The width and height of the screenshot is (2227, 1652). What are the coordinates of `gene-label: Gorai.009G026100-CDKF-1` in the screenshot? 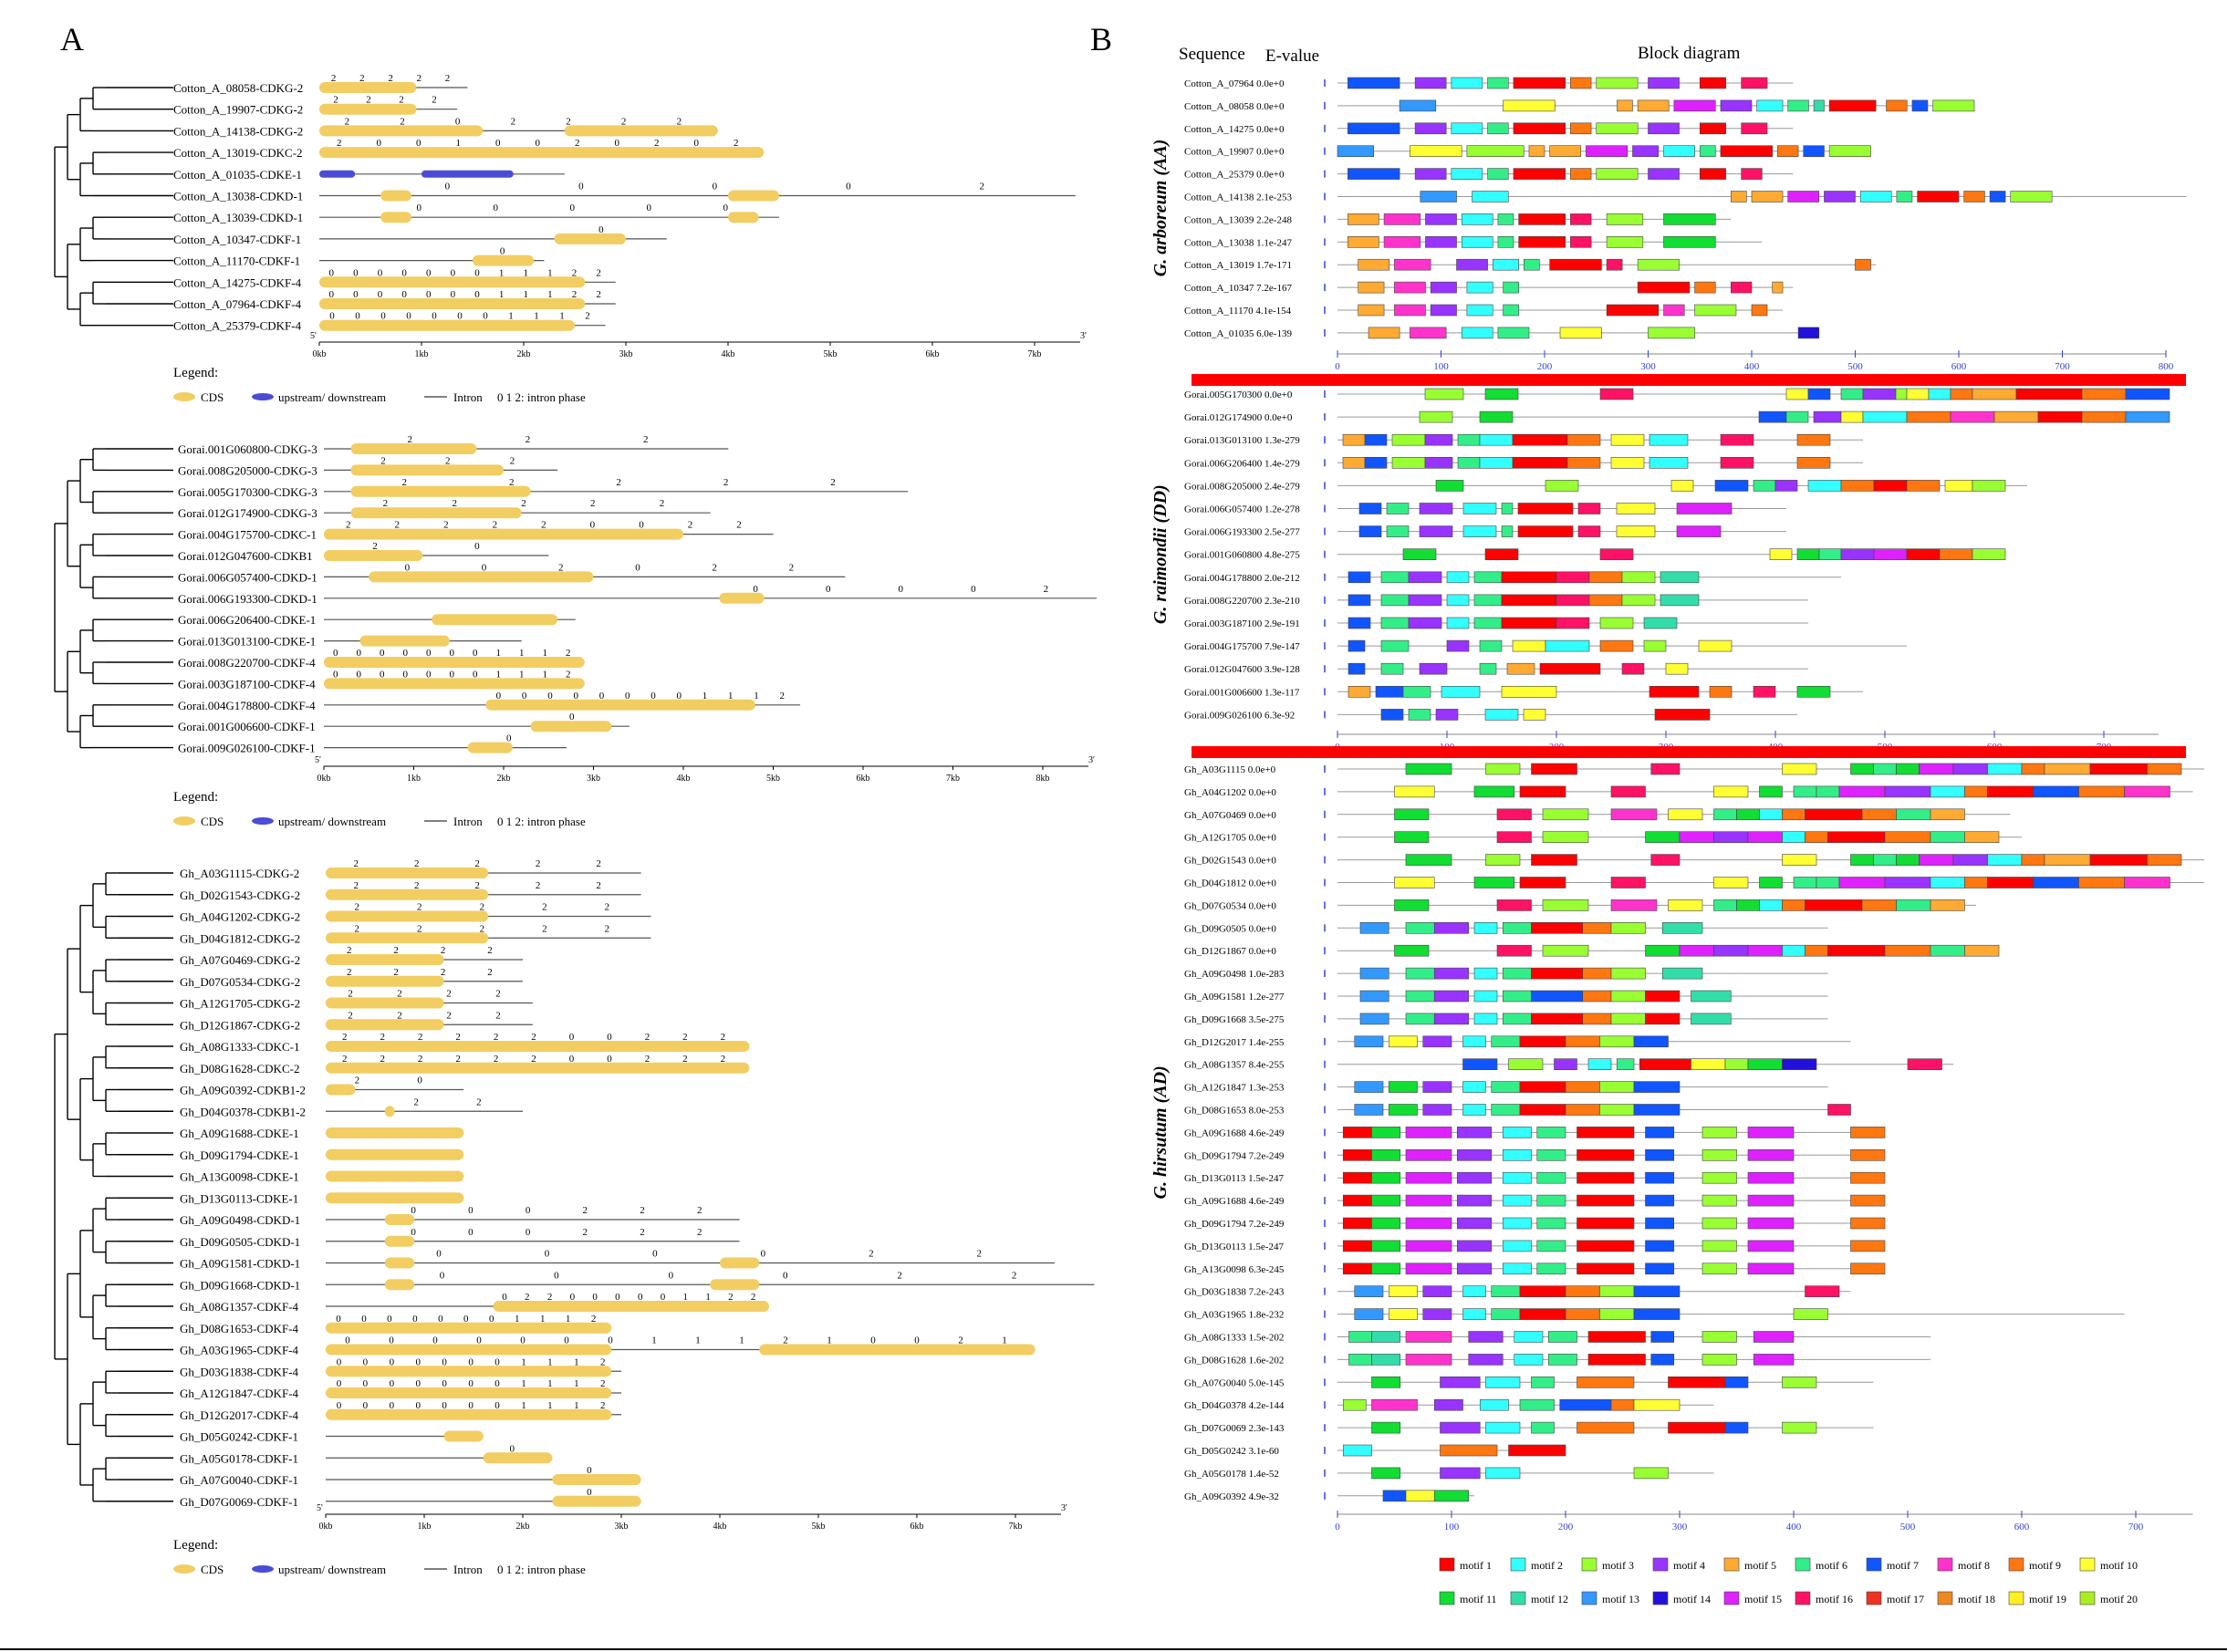 It's located at (247, 749).